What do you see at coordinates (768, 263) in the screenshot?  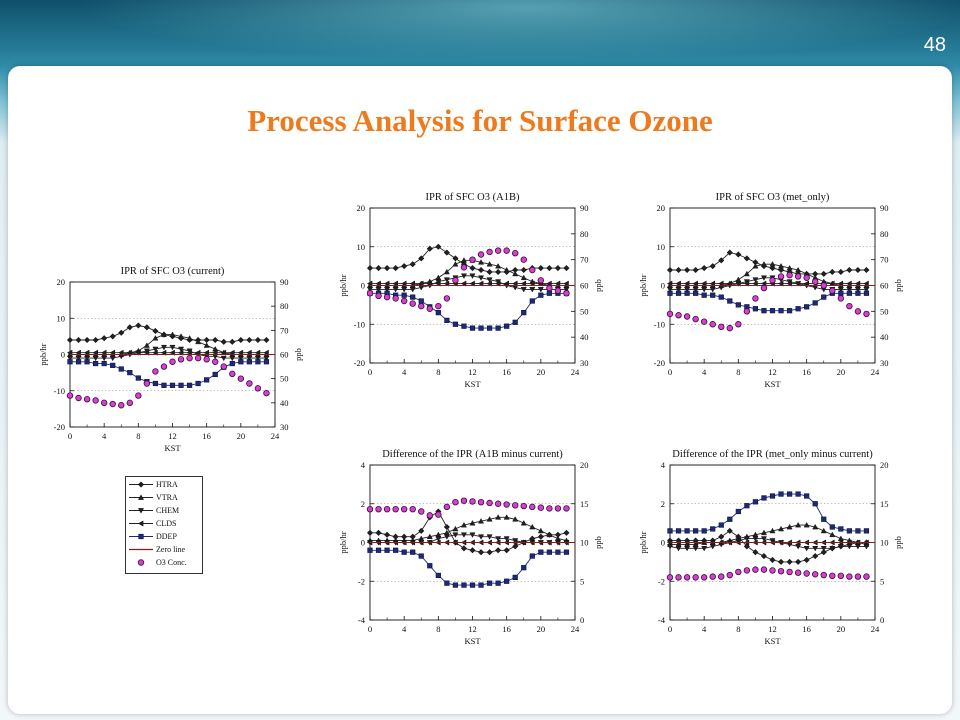 I see `series-htra` at bounding box center [768, 263].